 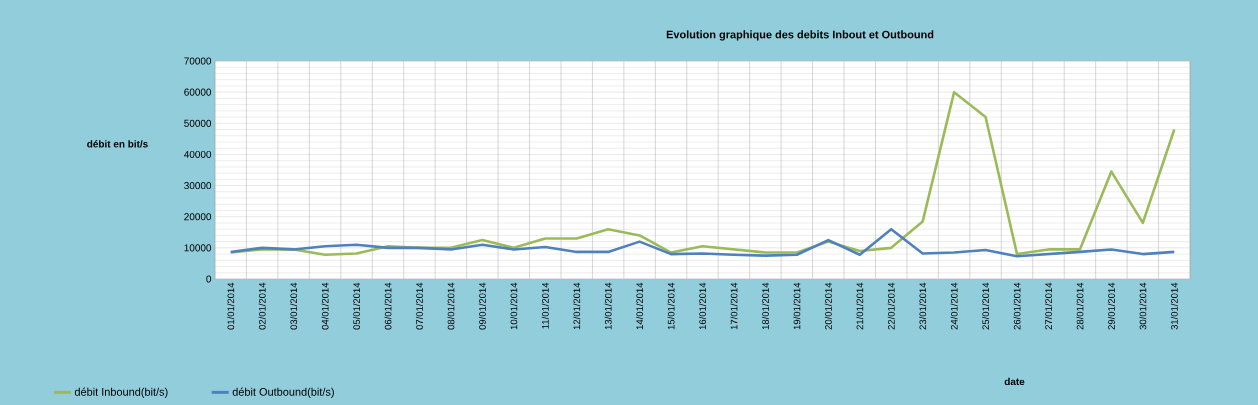 What do you see at coordinates (294, 306) in the screenshot?
I see `x-tick-label: 03/01/2014` at bounding box center [294, 306].